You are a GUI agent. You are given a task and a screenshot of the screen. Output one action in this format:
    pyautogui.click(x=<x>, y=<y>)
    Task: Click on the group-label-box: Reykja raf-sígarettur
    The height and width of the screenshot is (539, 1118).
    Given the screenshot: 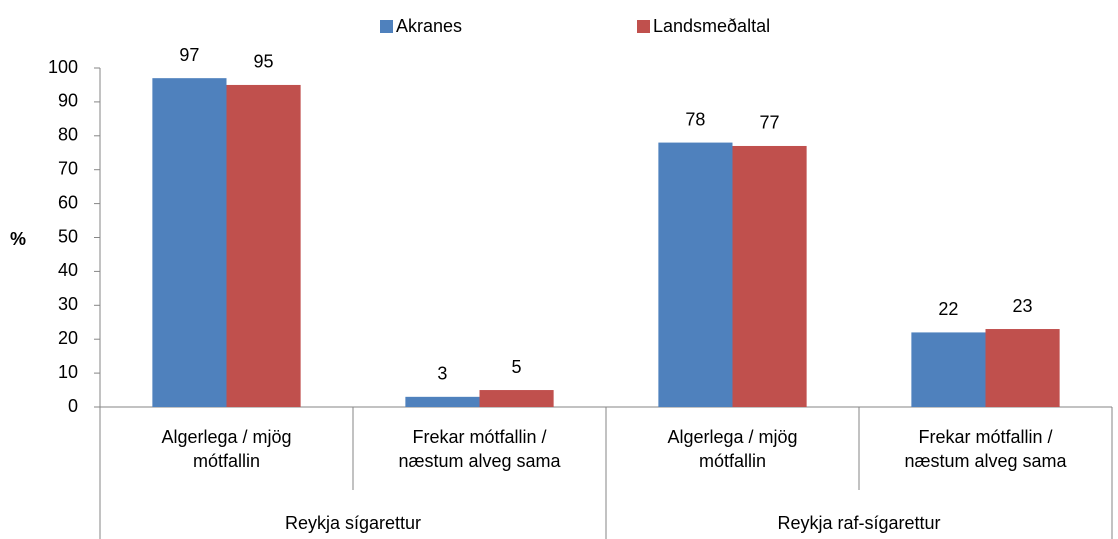 What is the action you would take?
    pyautogui.click(x=859, y=523)
    